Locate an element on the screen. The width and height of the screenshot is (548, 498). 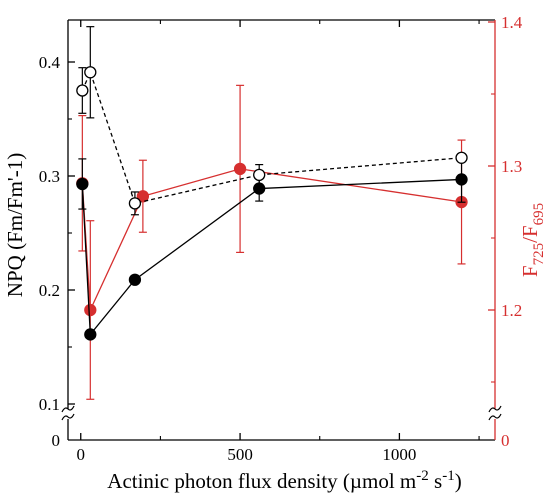
y-right-tick-label: 1.3 is located at coordinates (511, 166).